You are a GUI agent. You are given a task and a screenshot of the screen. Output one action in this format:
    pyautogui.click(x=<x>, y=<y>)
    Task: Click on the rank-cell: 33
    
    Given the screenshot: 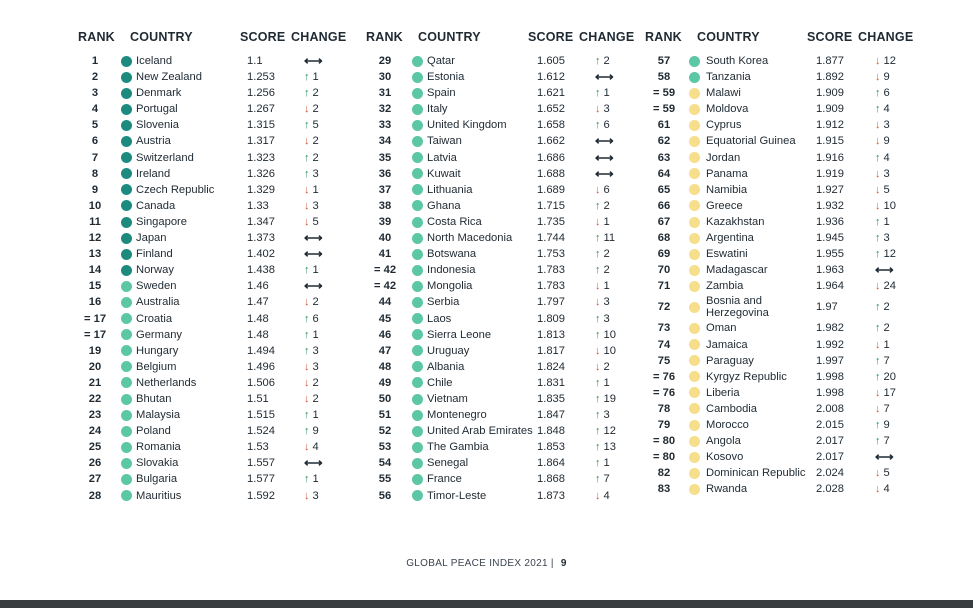 What is the action you would take?
    pyautogui.click(x=385, y=125)
    